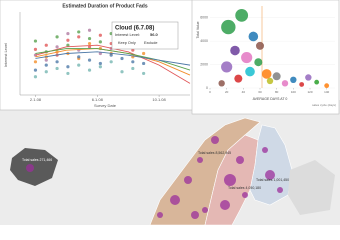 The height and width of the screenshot is (240, 340). Describe the element at coordinates (293, 92) in the screenshot. I see `x-tick-label: 100` at that location.